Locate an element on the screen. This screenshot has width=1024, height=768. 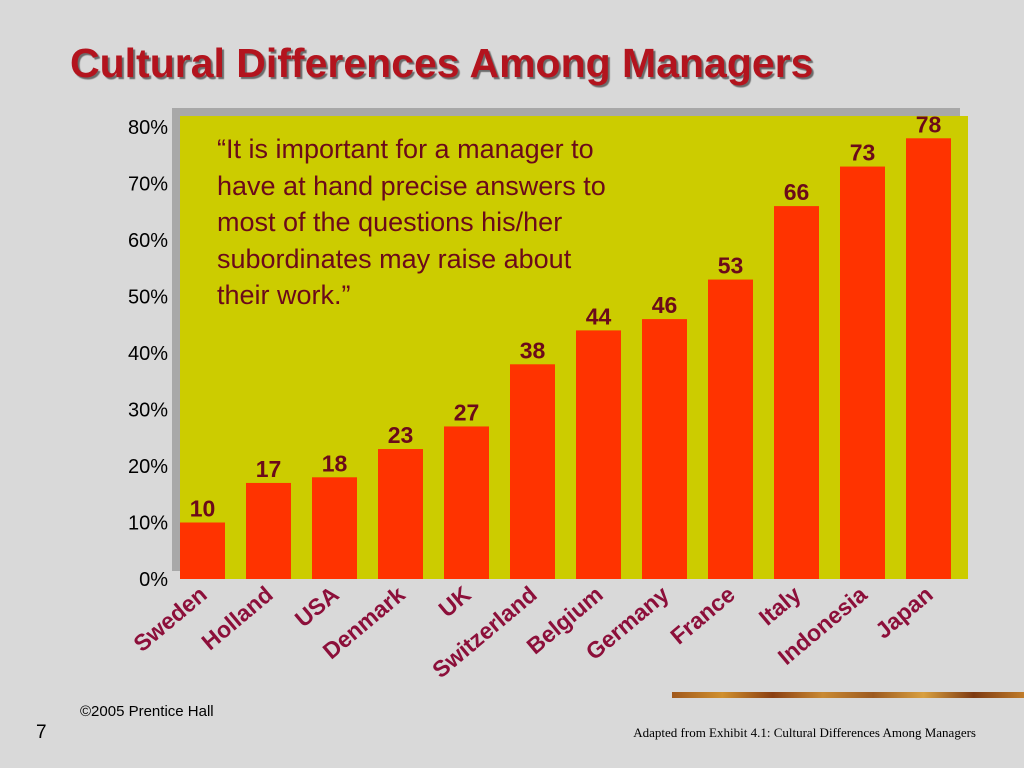
data-label: 38 is located at coordinates (533, 350).